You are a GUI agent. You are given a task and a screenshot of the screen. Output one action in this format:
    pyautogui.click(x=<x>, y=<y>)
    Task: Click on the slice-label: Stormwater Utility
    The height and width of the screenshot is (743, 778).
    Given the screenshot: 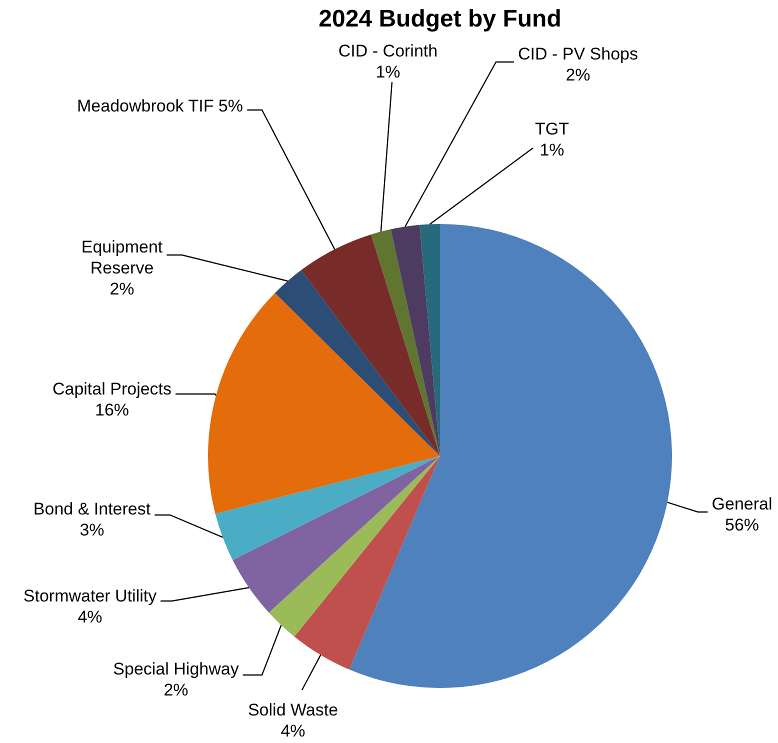 What is the action you would take?
    pyautogui.click(x=90, y=596)
    